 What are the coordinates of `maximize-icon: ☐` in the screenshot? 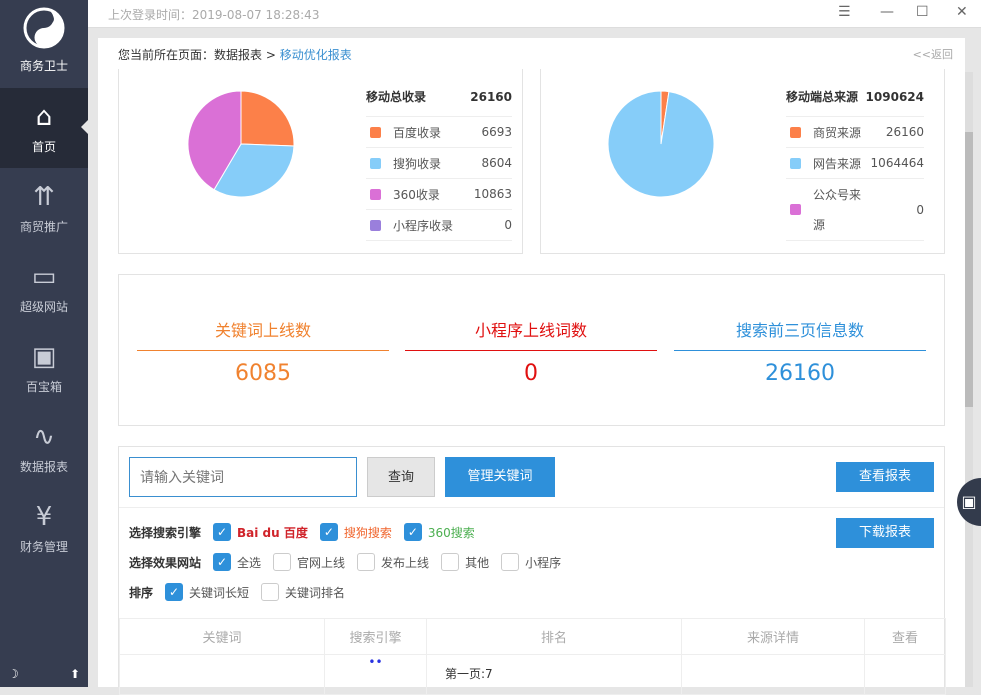 It's located at (922, 12).